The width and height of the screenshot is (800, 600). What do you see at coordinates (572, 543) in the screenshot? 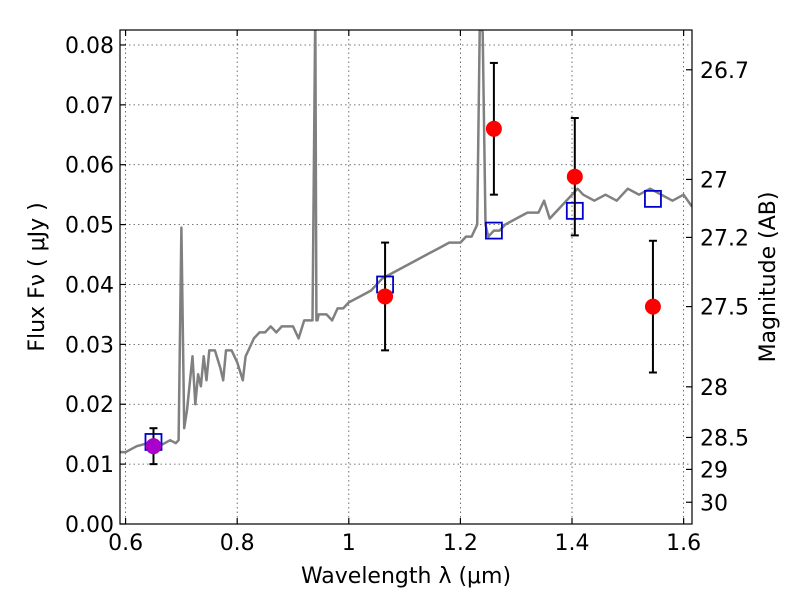
I see `x-tick-label: 1.4` at bounding box center [572, 543].